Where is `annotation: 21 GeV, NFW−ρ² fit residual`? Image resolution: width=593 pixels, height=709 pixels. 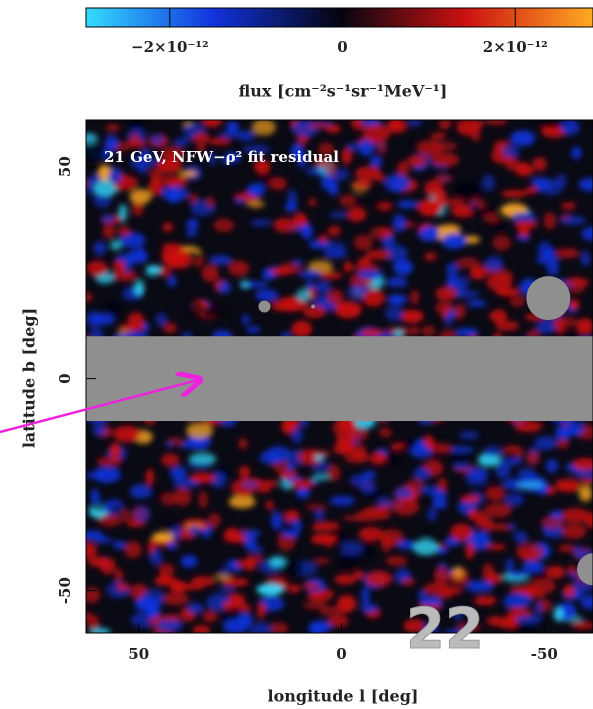 annotation: 21 GeV, NFW−ρ² fit residual is located at coordinates (221, 157).